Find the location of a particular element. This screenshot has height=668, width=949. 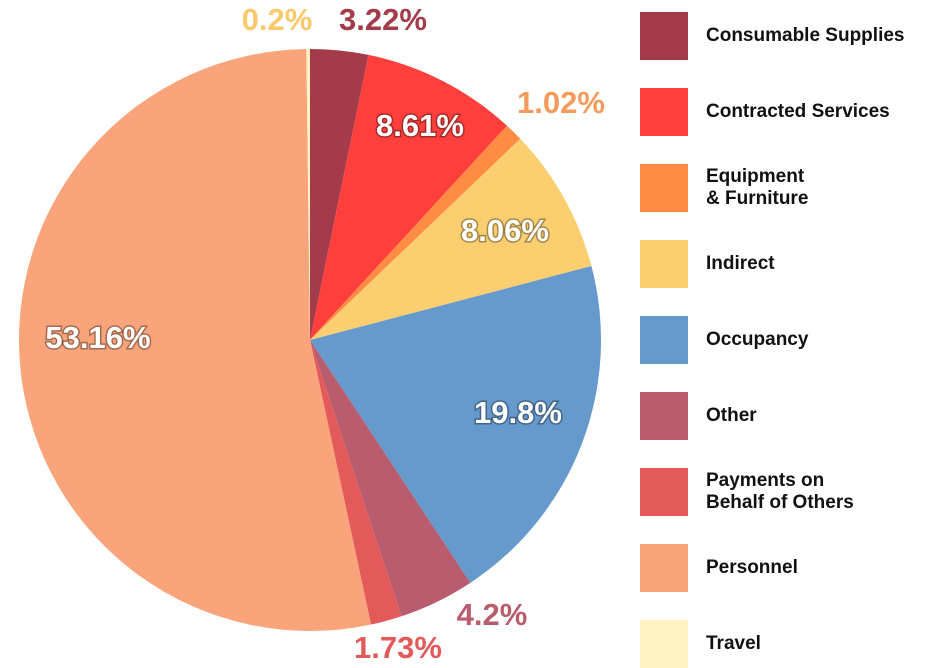

slice-label: 8.06% is located at coordinates (505, 230).